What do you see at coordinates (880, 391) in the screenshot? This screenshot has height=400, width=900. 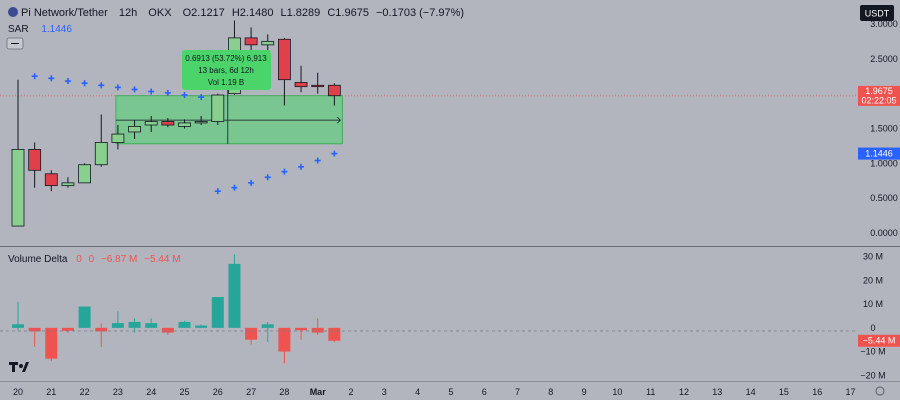 I see `settings-gear-icon` at bounding box center [880, 391].